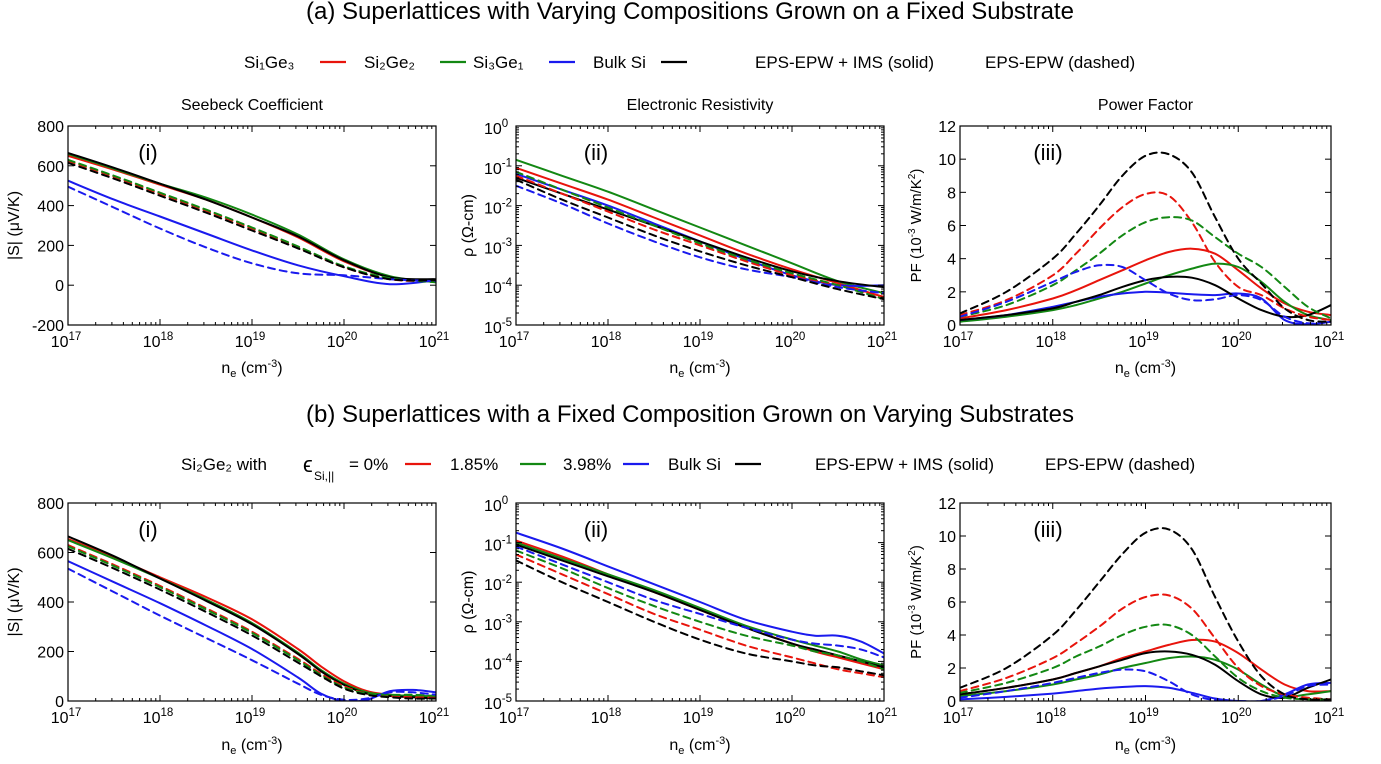  I want to click on panel-title: Seebeck Coefficient, so click(252, 105).